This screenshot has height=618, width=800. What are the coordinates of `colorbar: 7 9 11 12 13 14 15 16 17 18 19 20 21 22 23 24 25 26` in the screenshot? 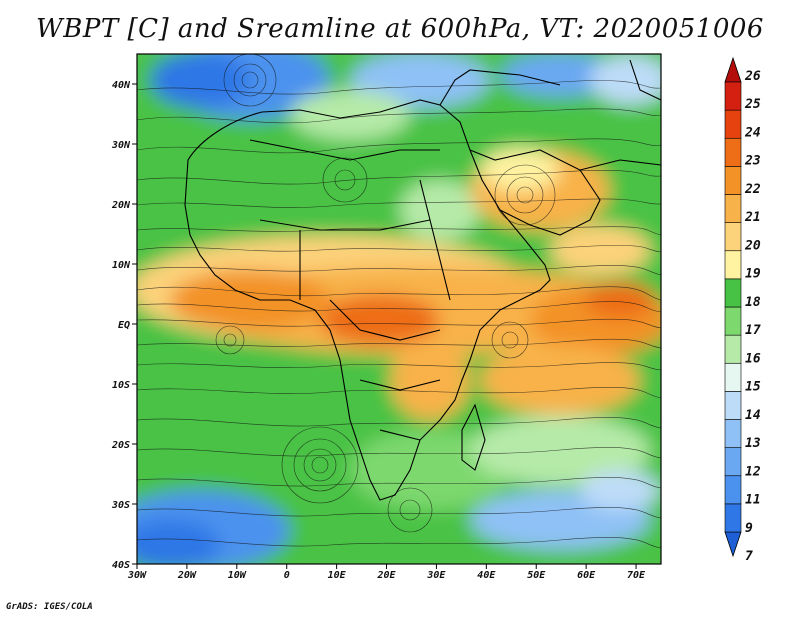 It's located at (742, 310).